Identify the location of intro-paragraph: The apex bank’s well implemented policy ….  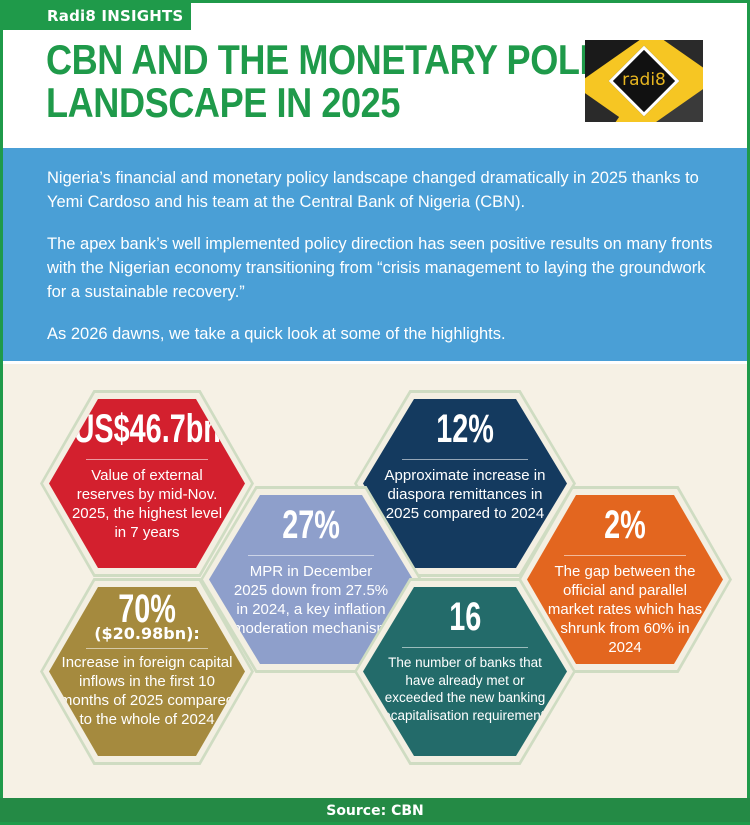
(380, 268).